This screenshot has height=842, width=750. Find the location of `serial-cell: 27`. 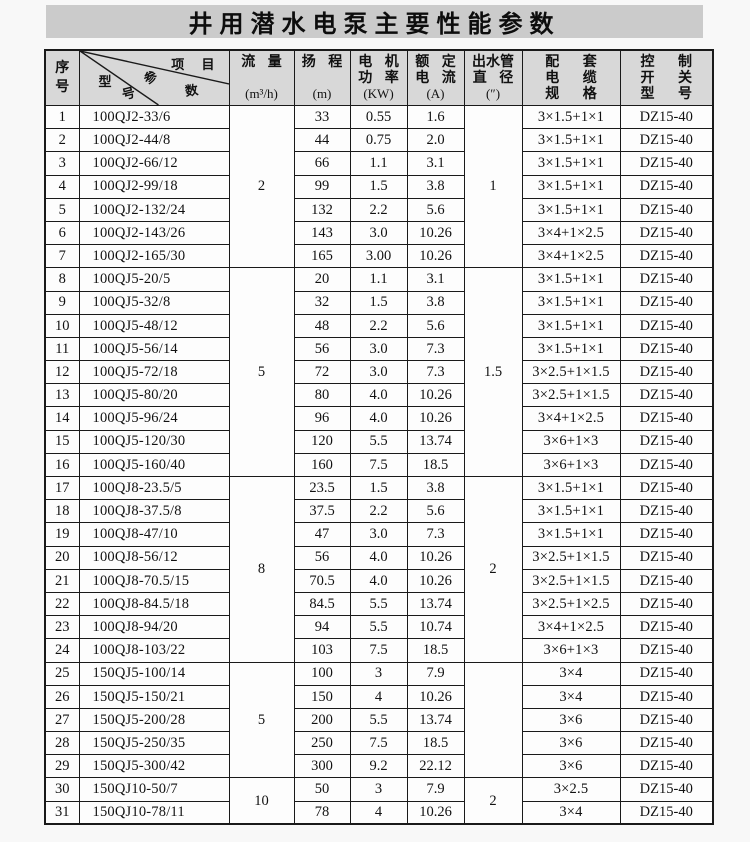

serial-cell: 27 is located at coordinates (62, 720).